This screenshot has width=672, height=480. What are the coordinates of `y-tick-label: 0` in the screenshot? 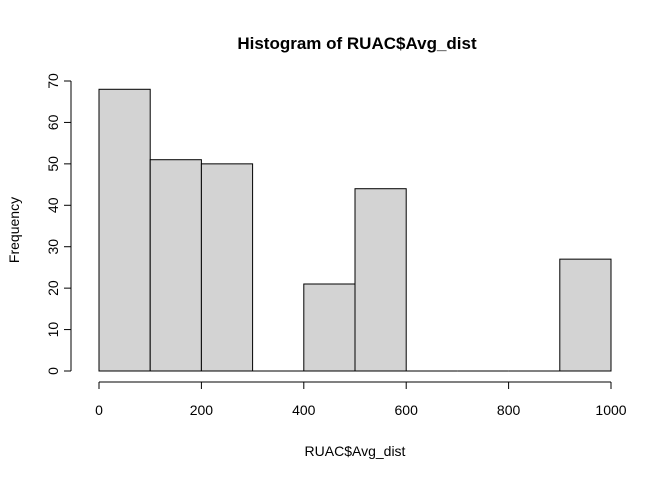 It's located at (53, 371).